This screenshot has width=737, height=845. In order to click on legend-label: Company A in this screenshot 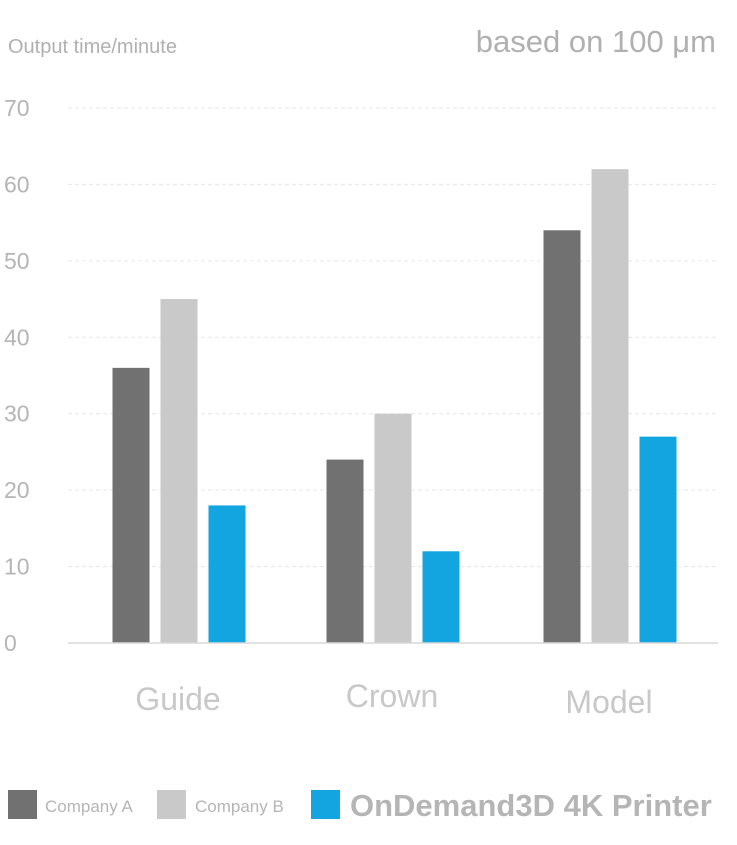, I will do `click(89, 806)`.